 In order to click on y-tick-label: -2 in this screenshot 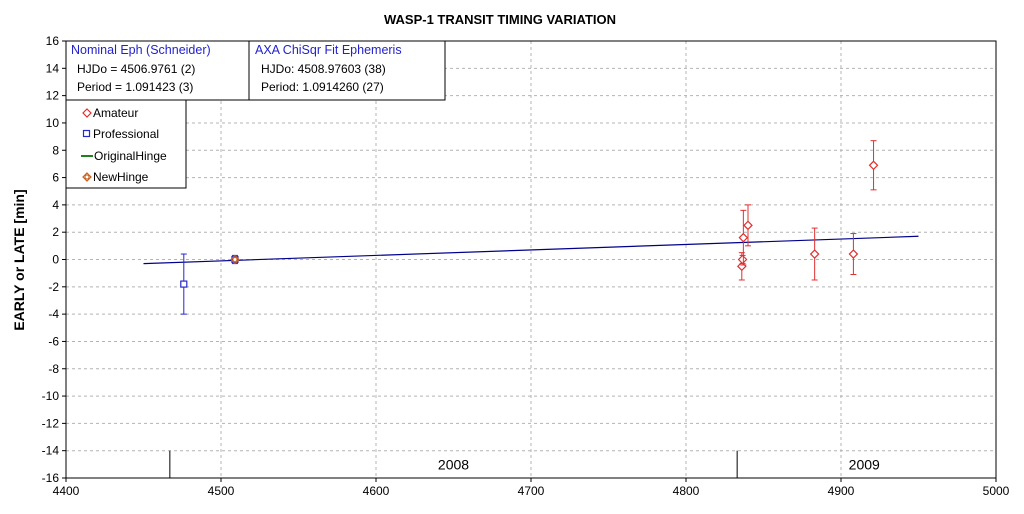, I will do `click(53, 287)`.